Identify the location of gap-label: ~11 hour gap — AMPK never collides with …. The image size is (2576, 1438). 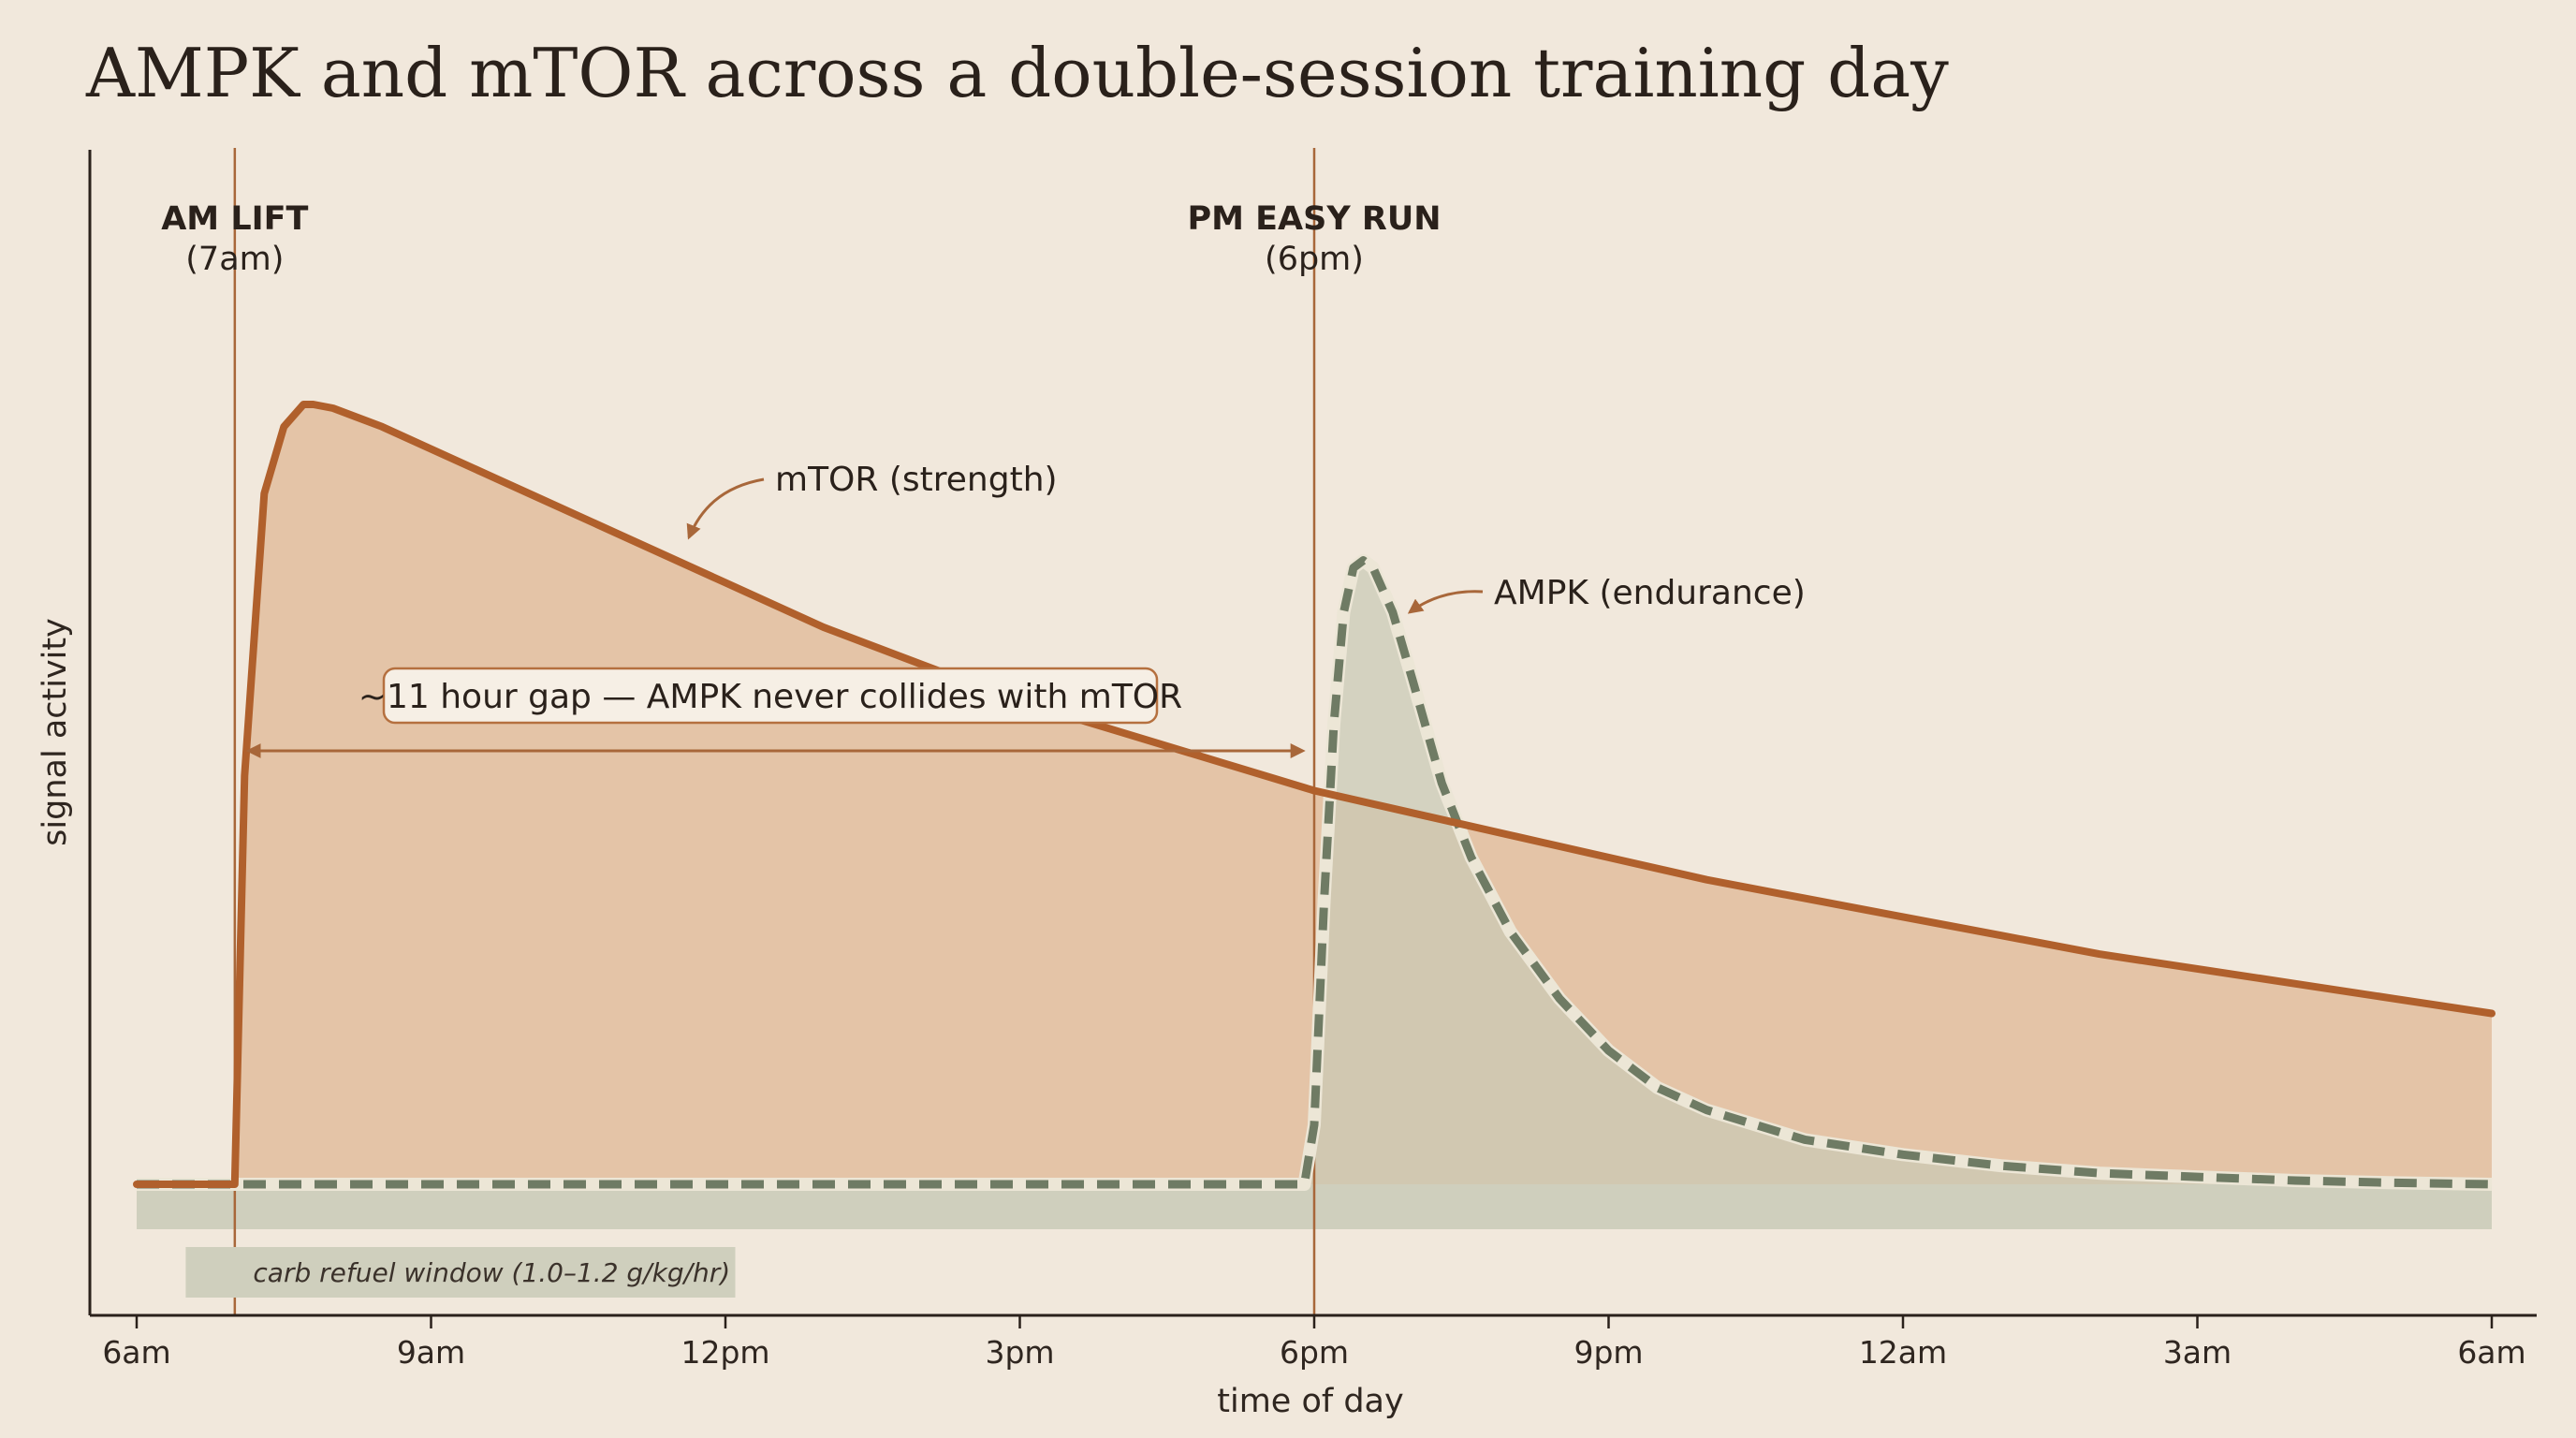
(770, 697).